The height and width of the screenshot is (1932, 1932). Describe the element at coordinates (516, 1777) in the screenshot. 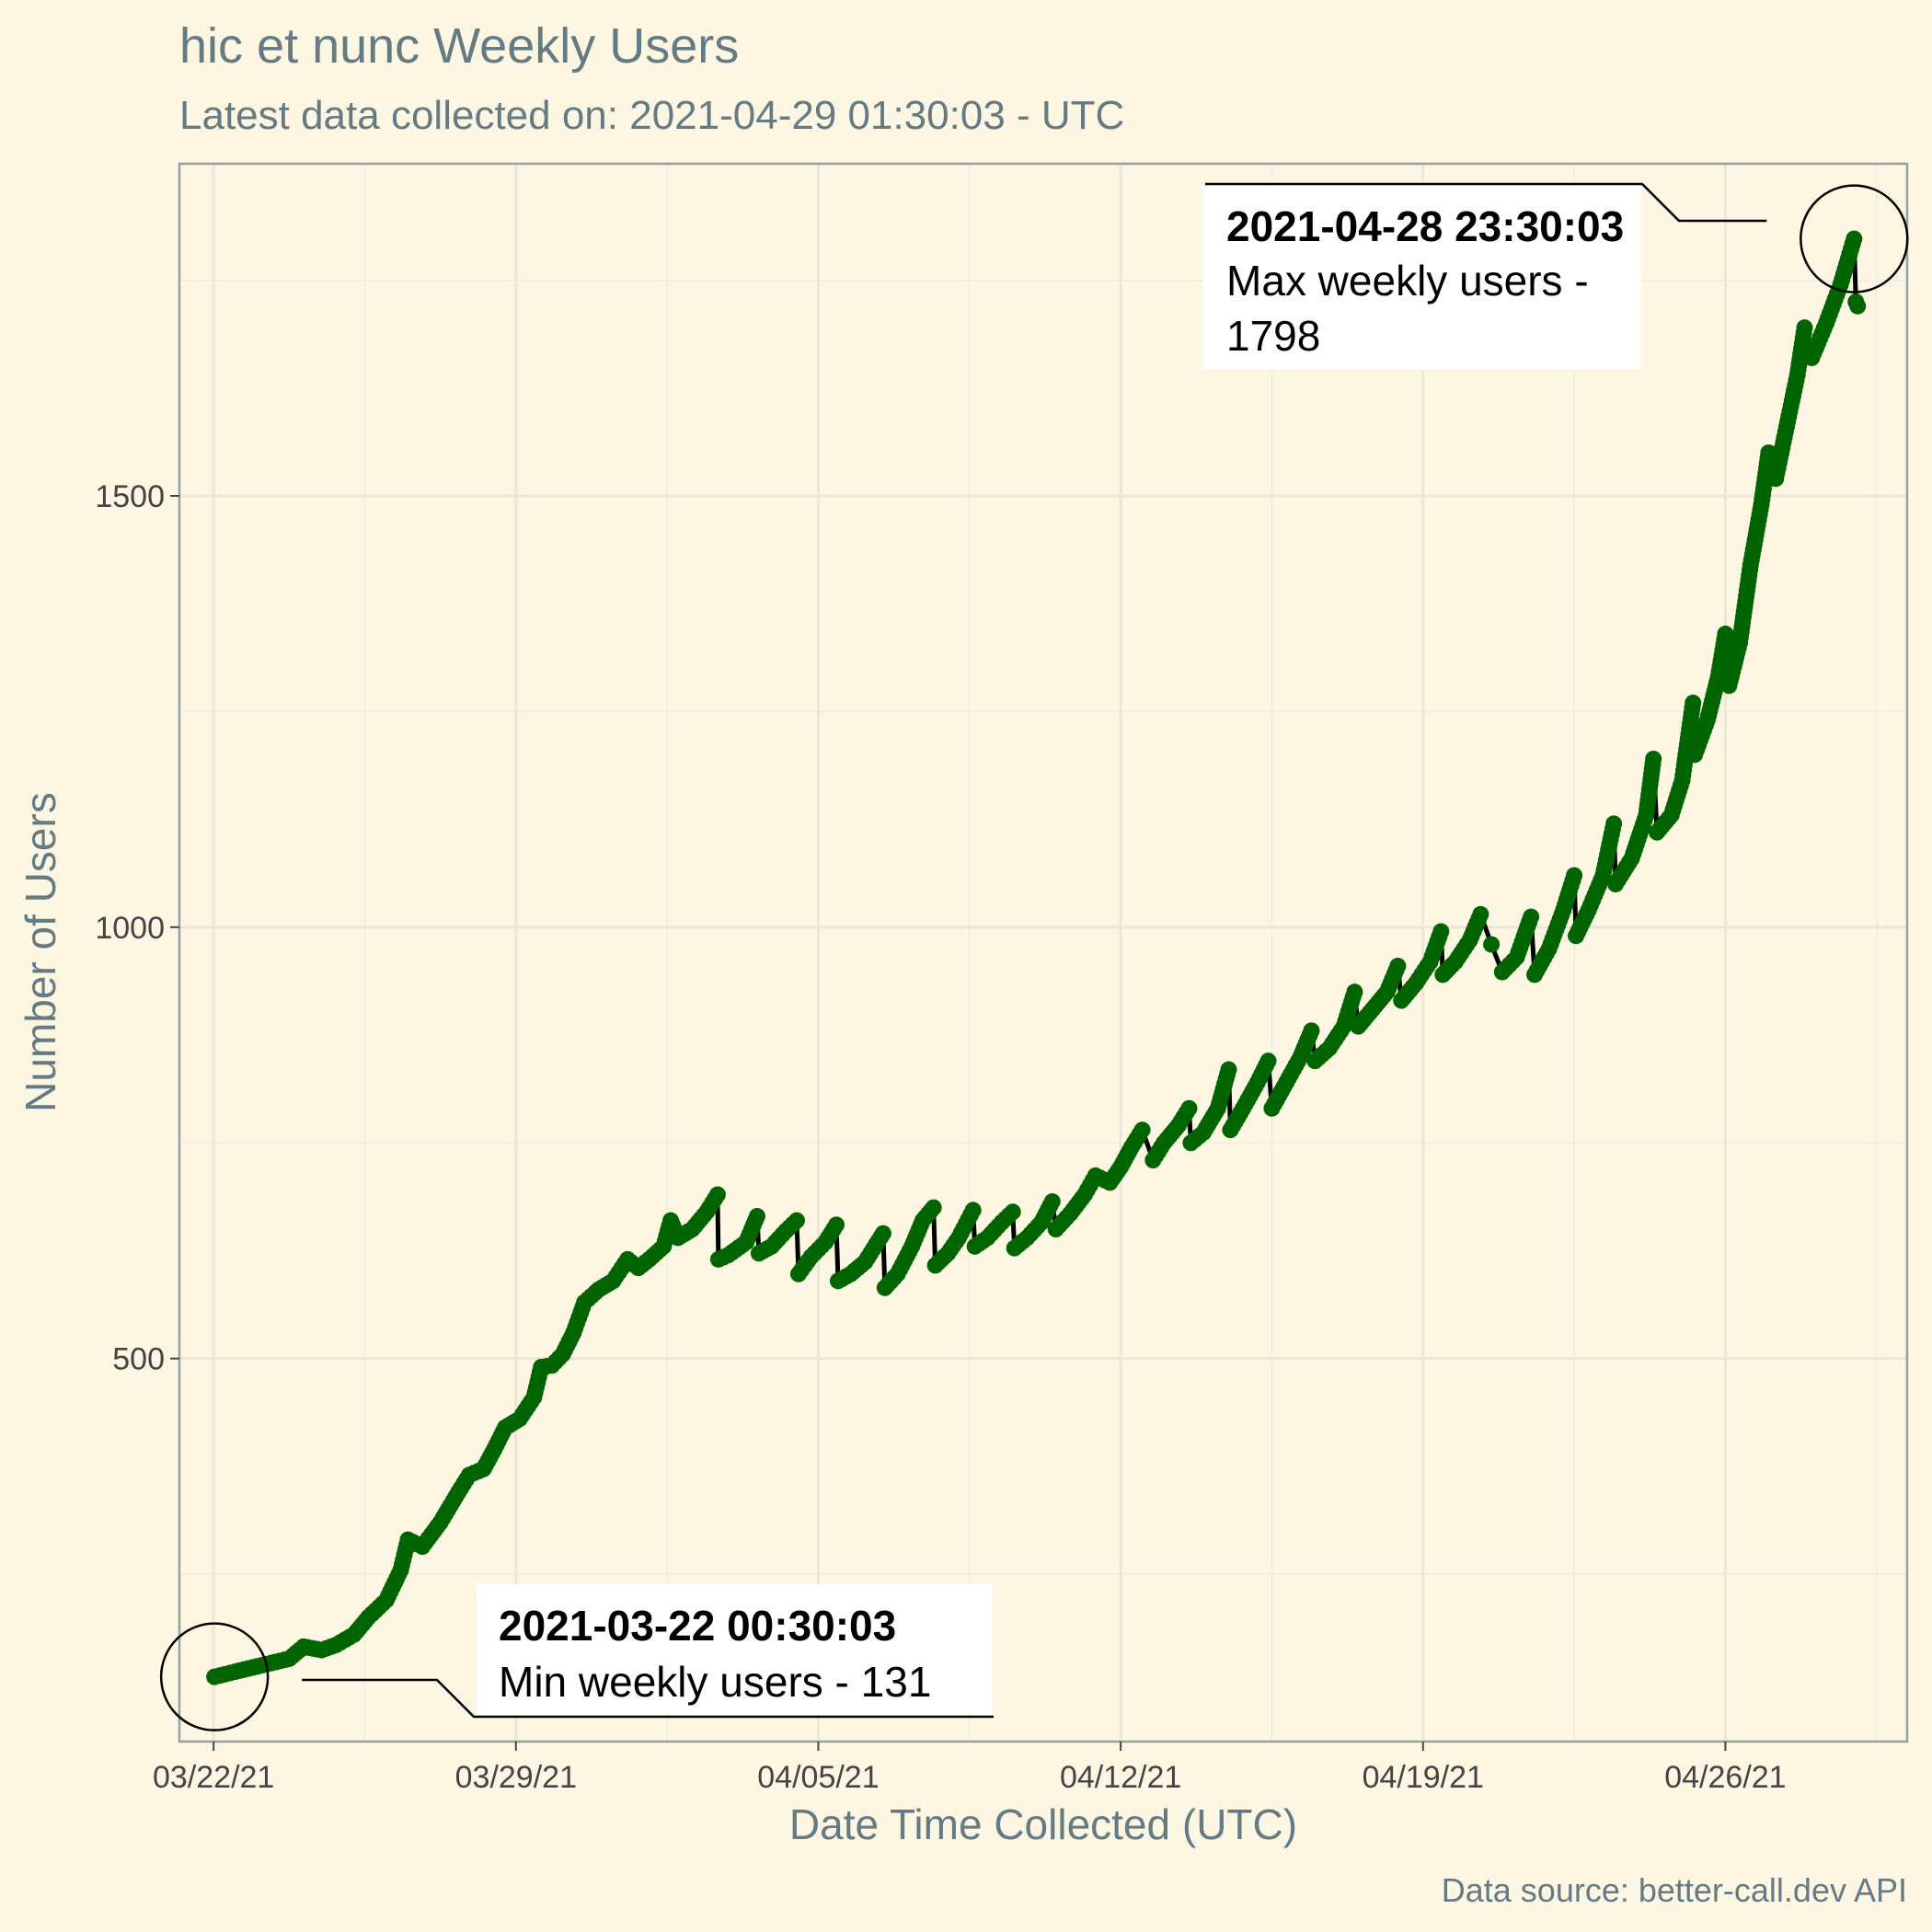

I see `x-tick-label: 03/29/21` at that location.